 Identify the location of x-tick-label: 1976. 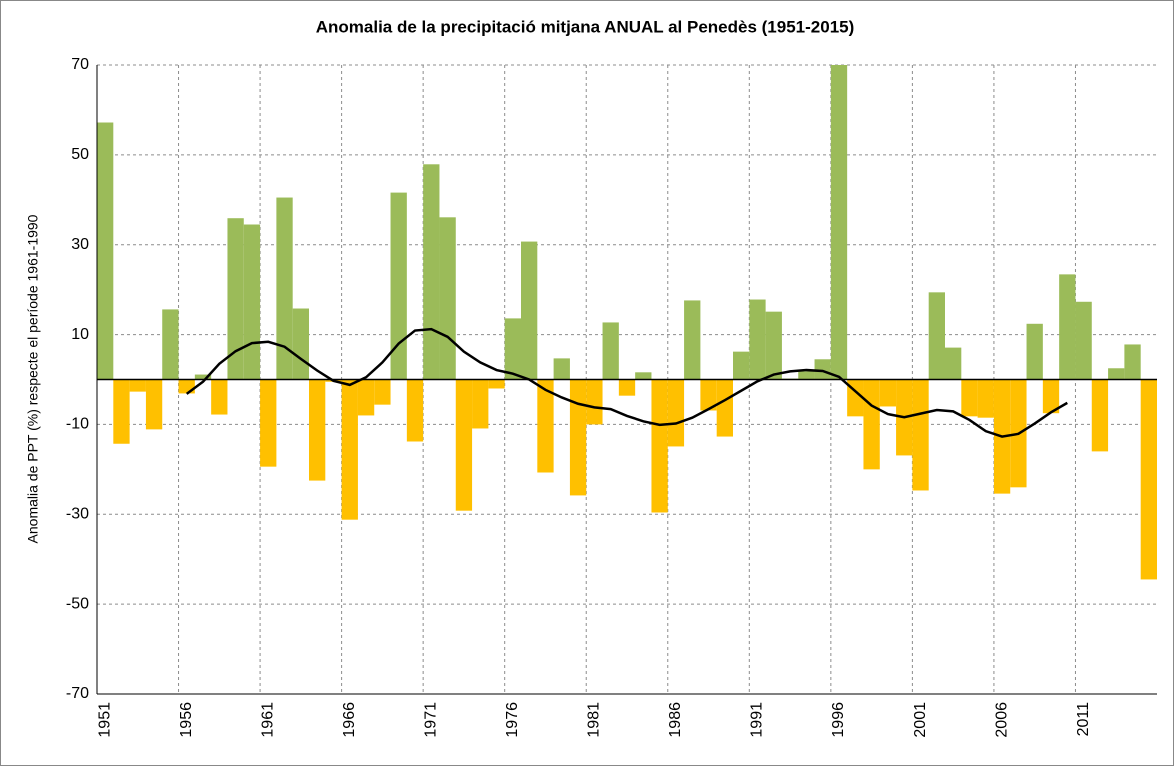
(512, 720).